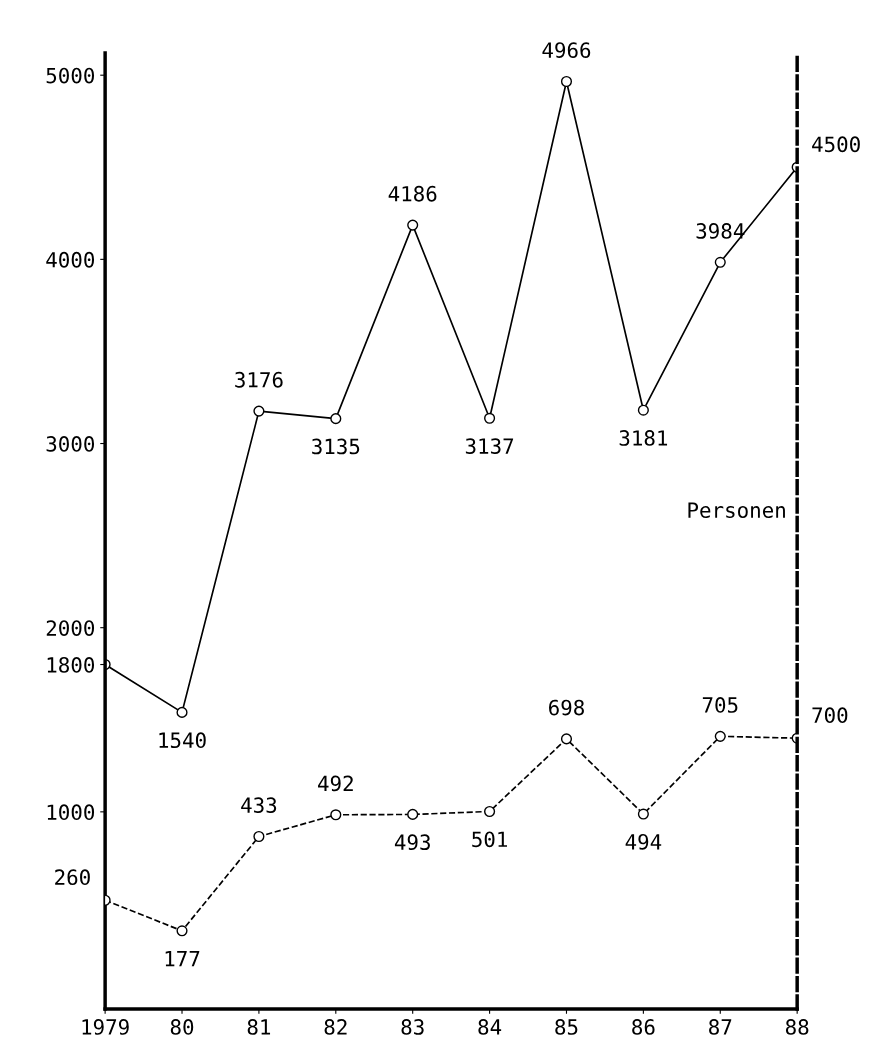 The width and height of the screenshot is (876, 1062). Describe the element at coordinates (836, 144) in the screenshot. I see `data-label: 4500` at that location.